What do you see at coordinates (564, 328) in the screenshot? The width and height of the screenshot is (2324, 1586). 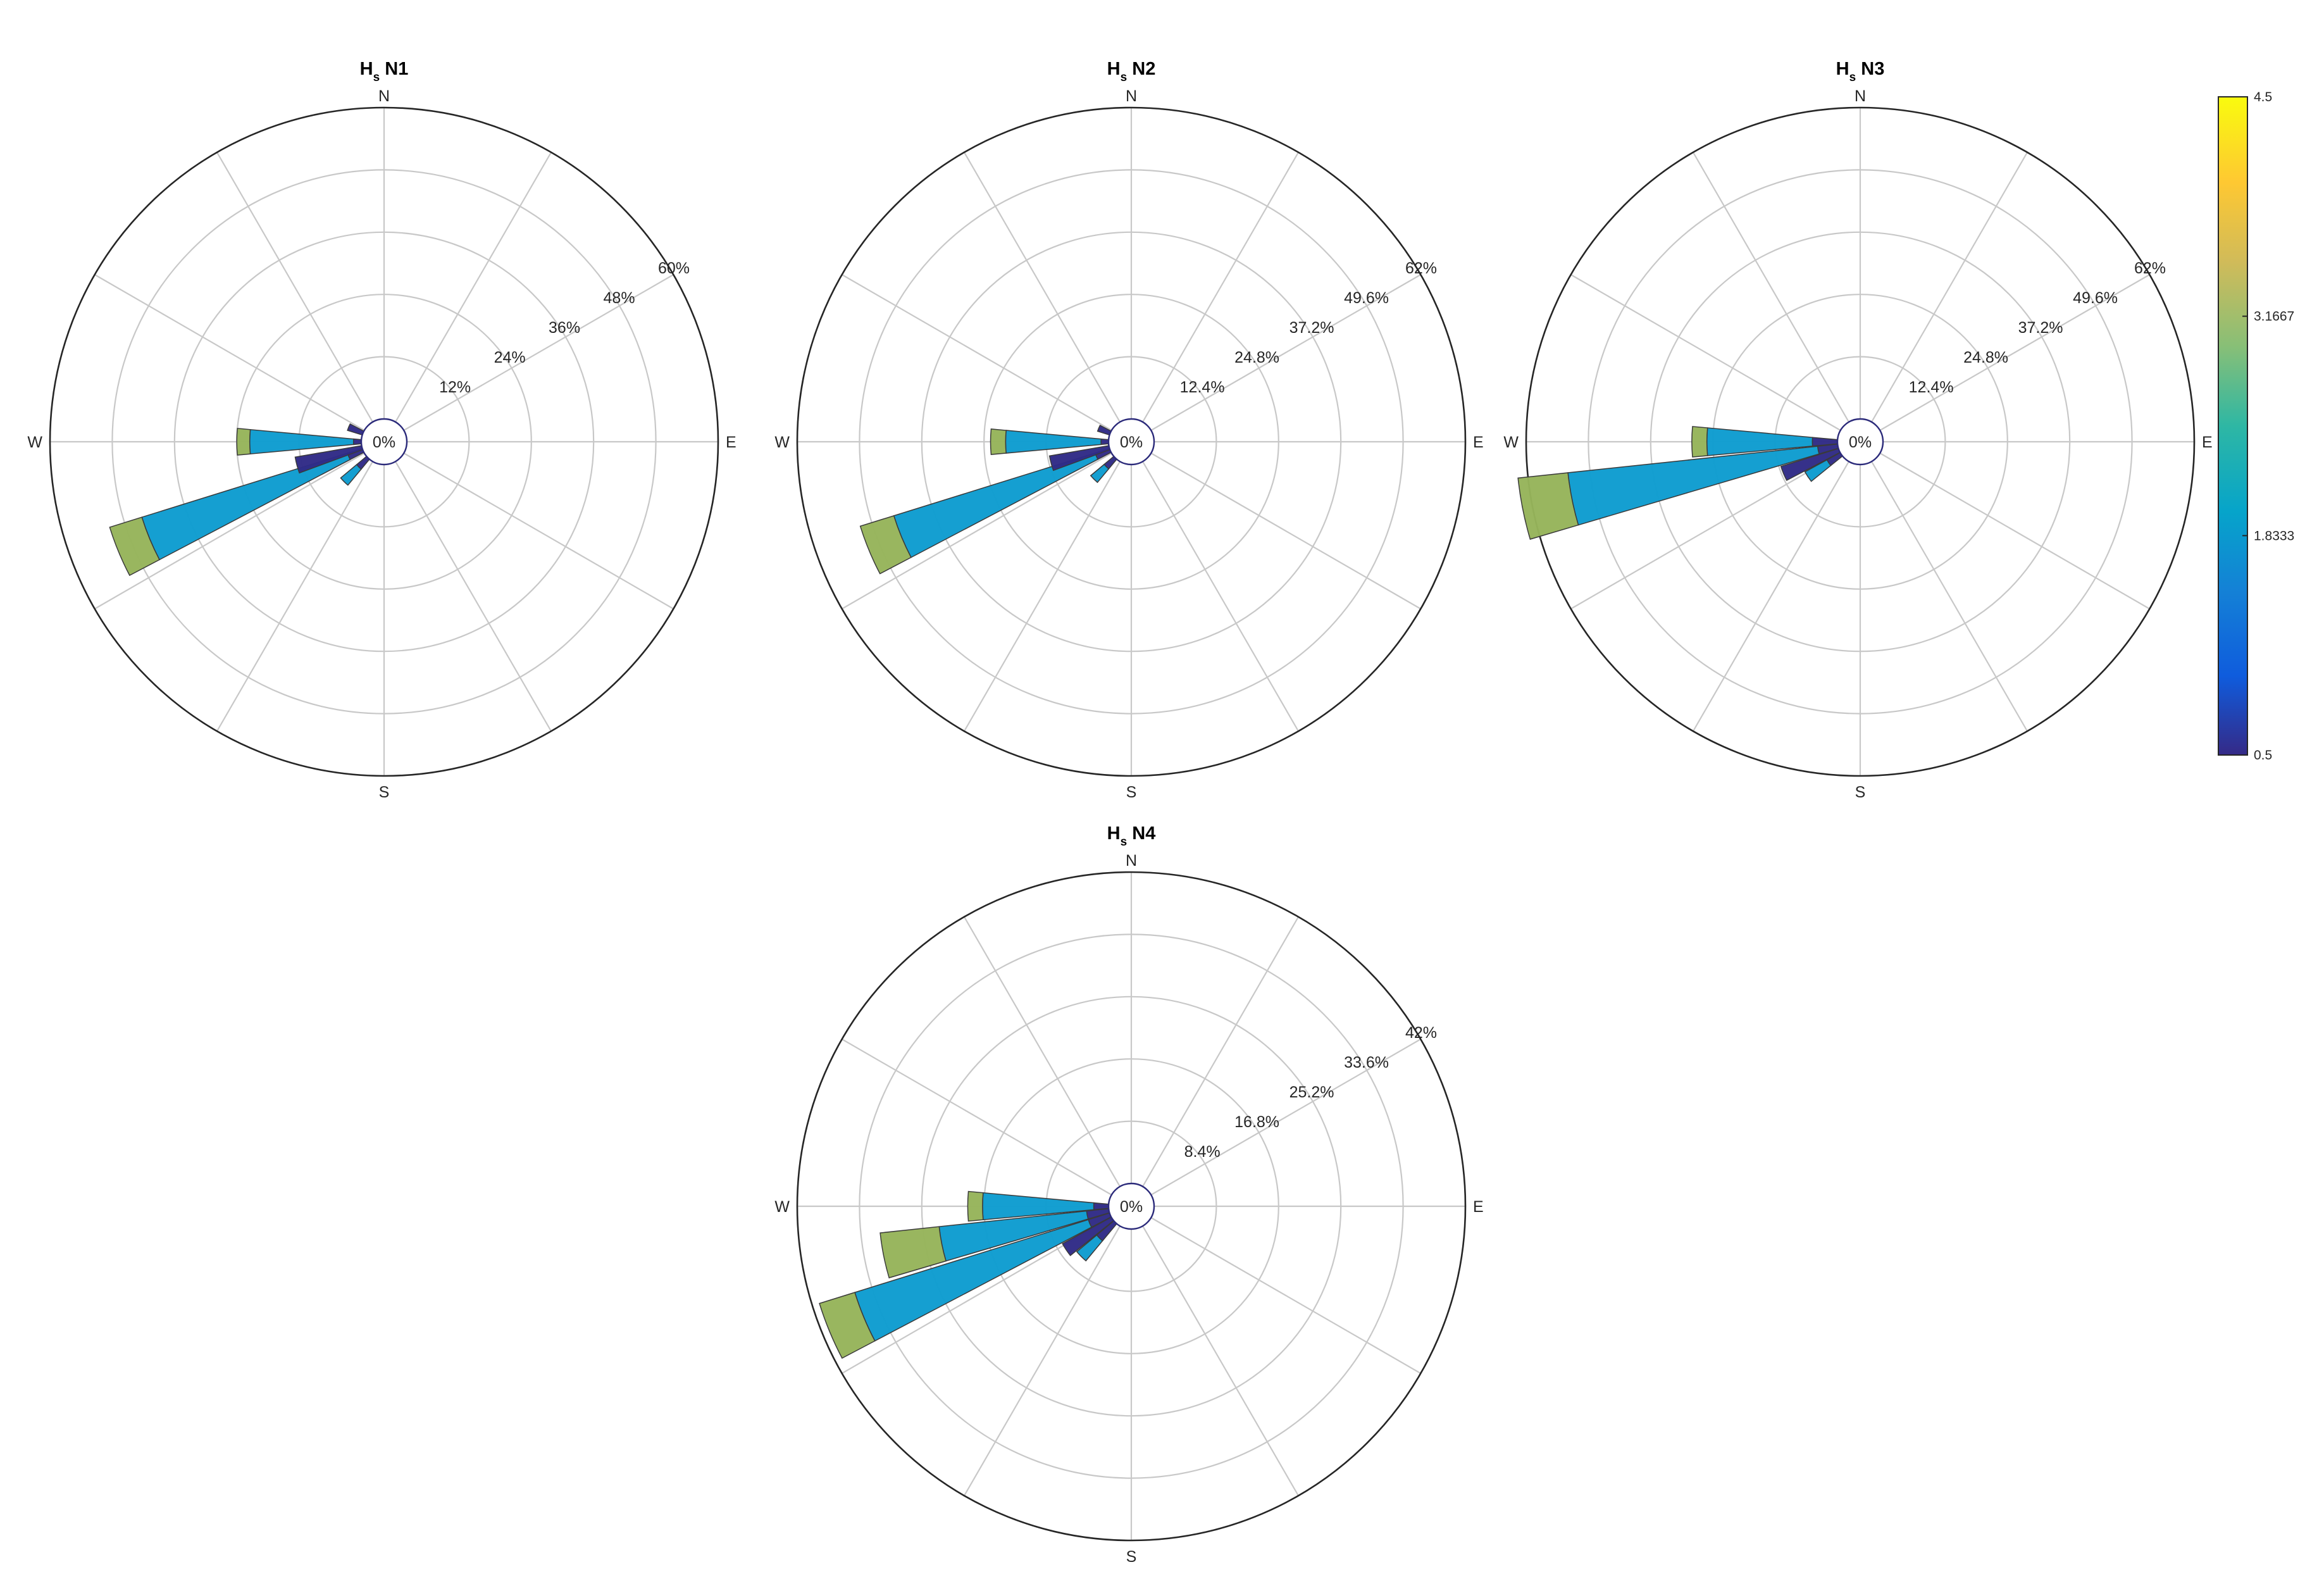 I see `ring-label: 36%` at bounding box center [564, 328].